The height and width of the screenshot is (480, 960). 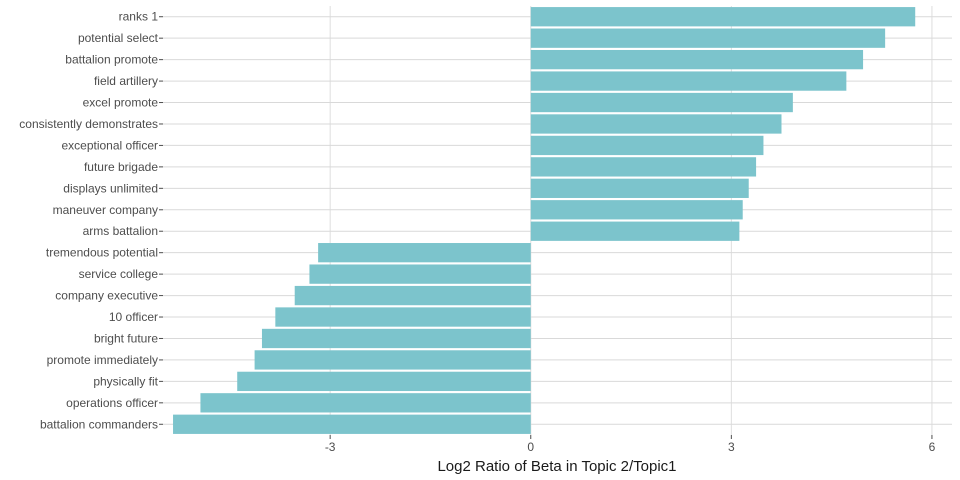 I want to click on y-tick-label: operations officer, so click(x=112, y=403).